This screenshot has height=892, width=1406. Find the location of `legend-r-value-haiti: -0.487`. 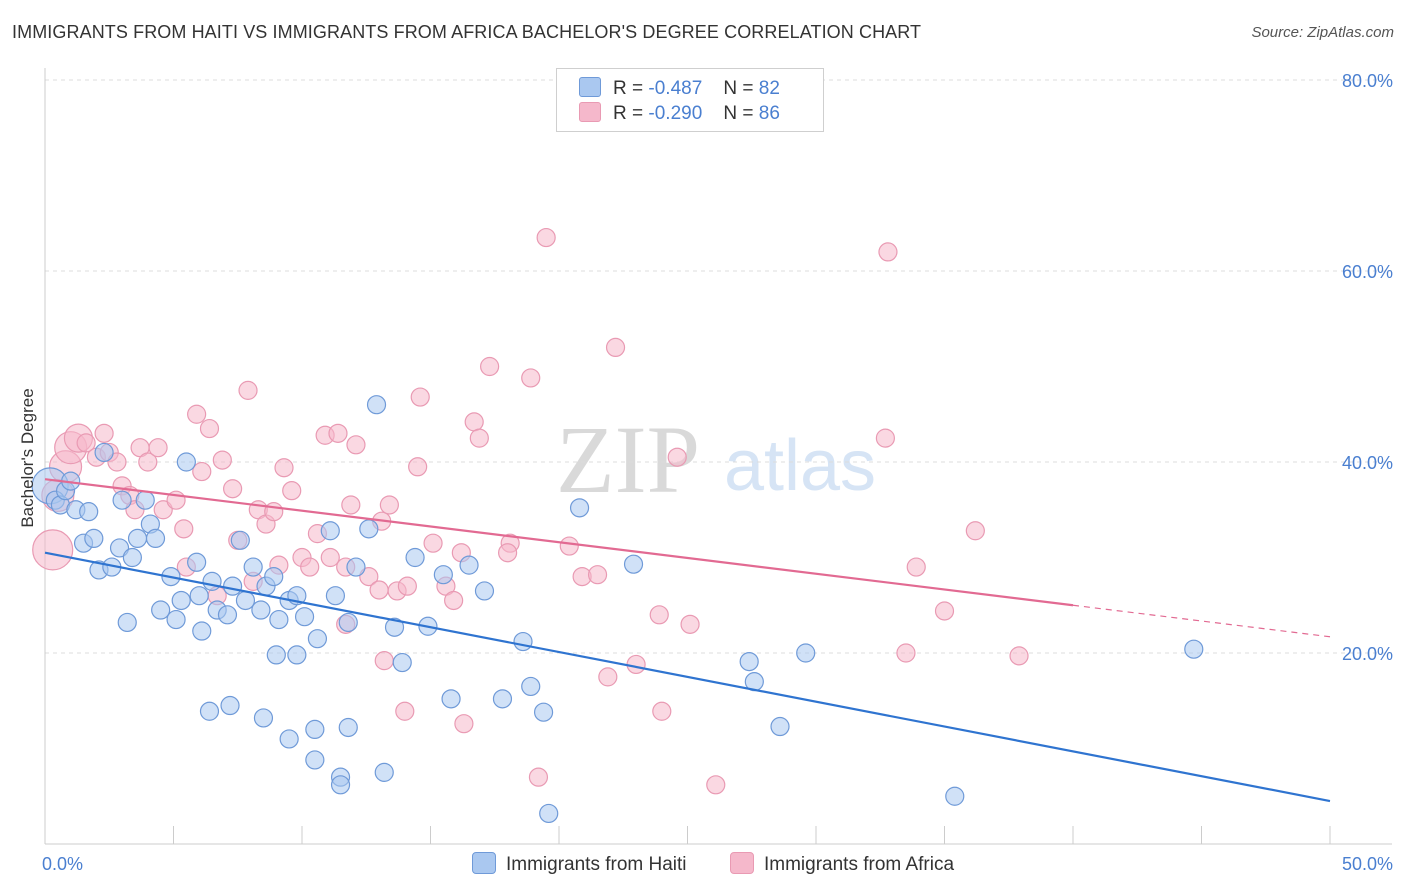

legend-r-value-haiti: -0.487 is located at coordinates (675, 88).